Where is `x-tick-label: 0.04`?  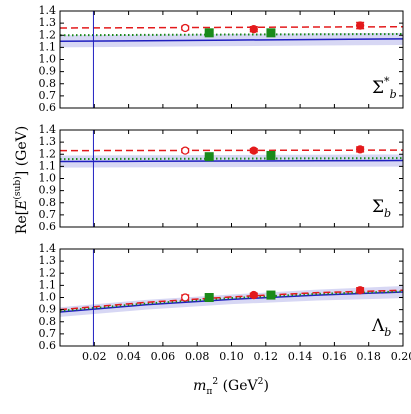 x-tick-label: 0.04 is located at coordinates (128, 356).